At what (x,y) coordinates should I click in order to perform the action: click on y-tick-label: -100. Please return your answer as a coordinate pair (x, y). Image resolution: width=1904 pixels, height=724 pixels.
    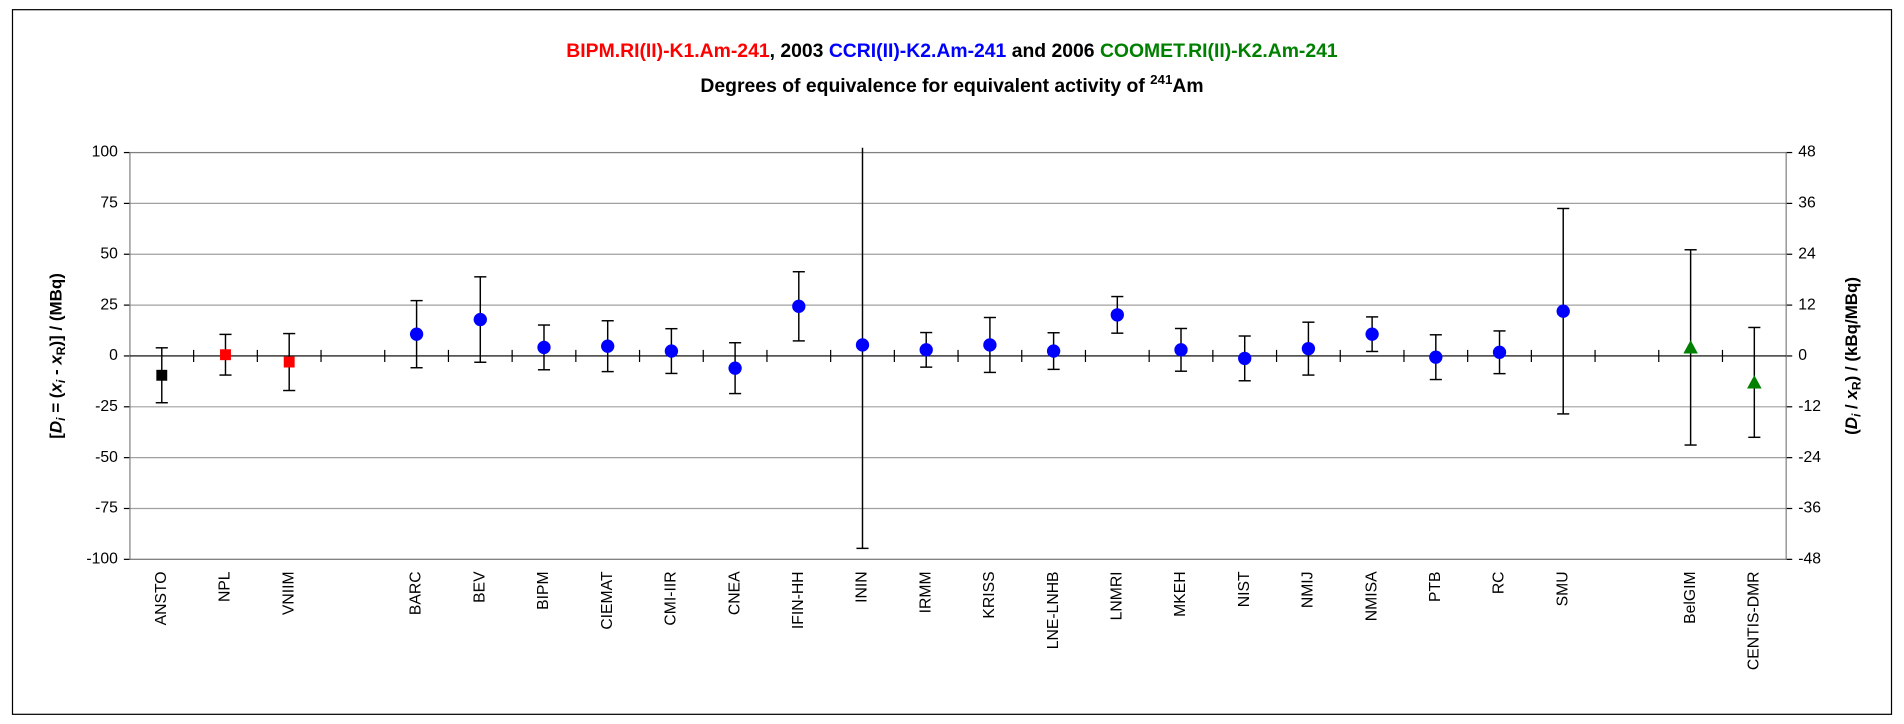
    Looking at the image, I should click on (102, 559).